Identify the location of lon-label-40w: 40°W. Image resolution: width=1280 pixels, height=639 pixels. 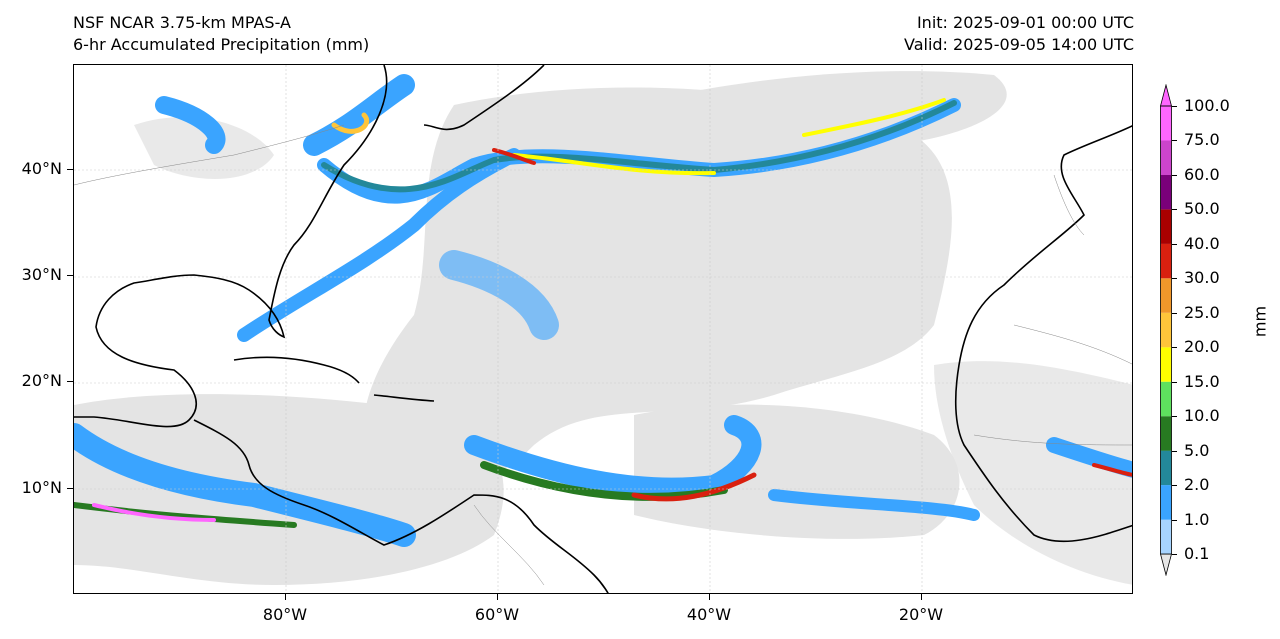
(709, 614).